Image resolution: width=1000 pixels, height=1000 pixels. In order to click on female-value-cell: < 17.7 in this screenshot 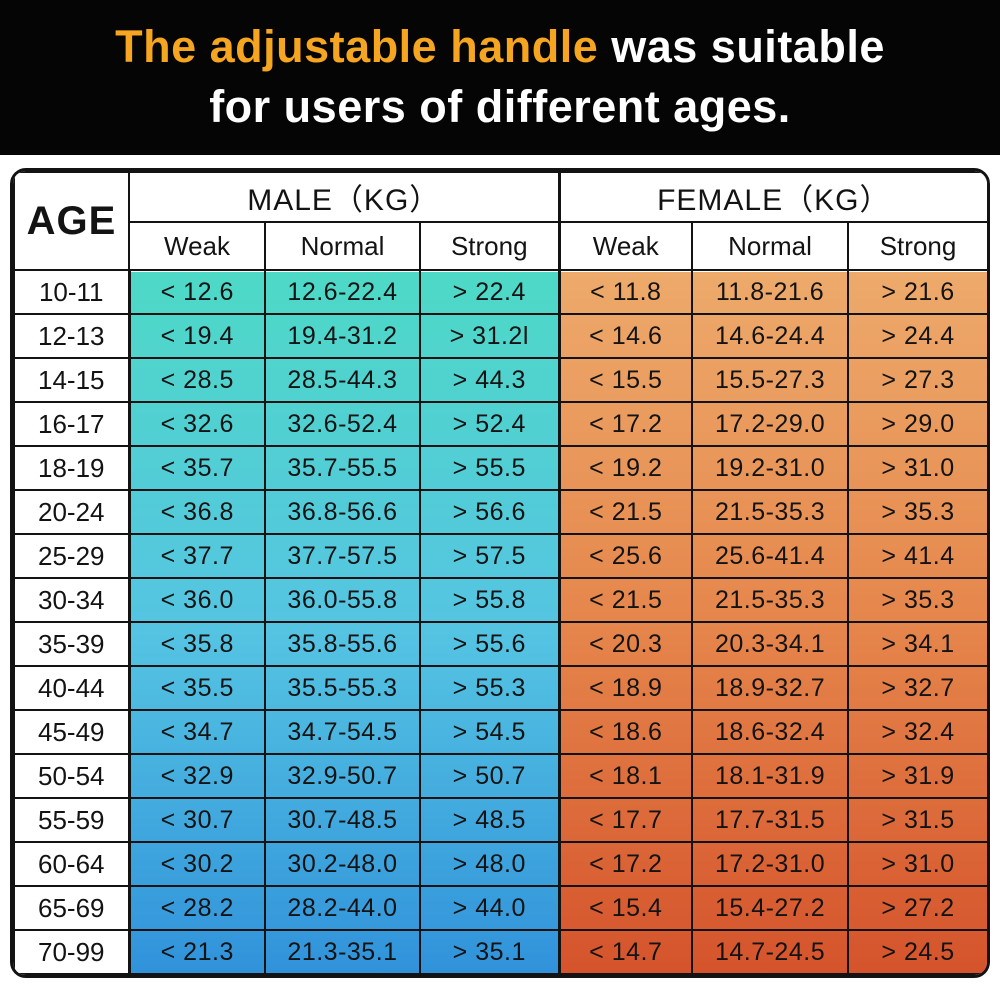, I will do `click(625, 820)`.